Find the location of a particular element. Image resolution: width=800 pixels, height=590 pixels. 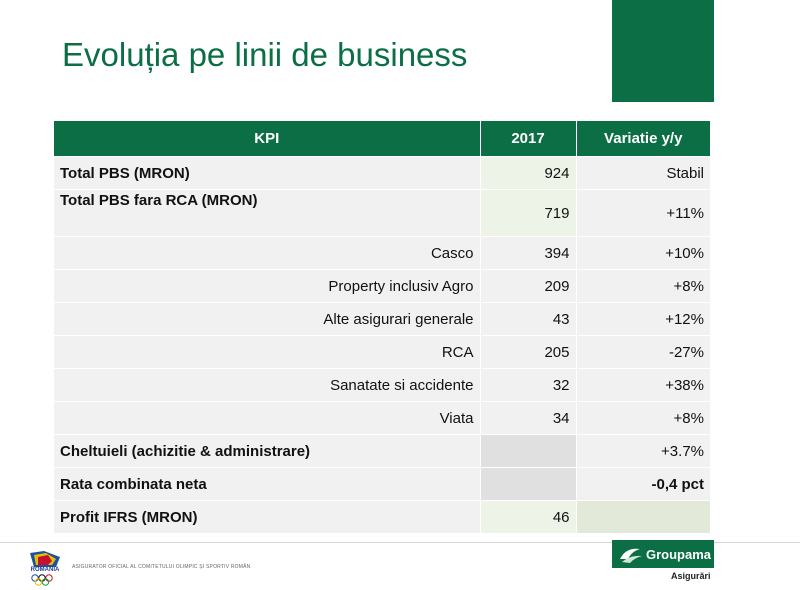

table-row: Profit IFRS (MRON) 46 is located at coordinates (382, 516).